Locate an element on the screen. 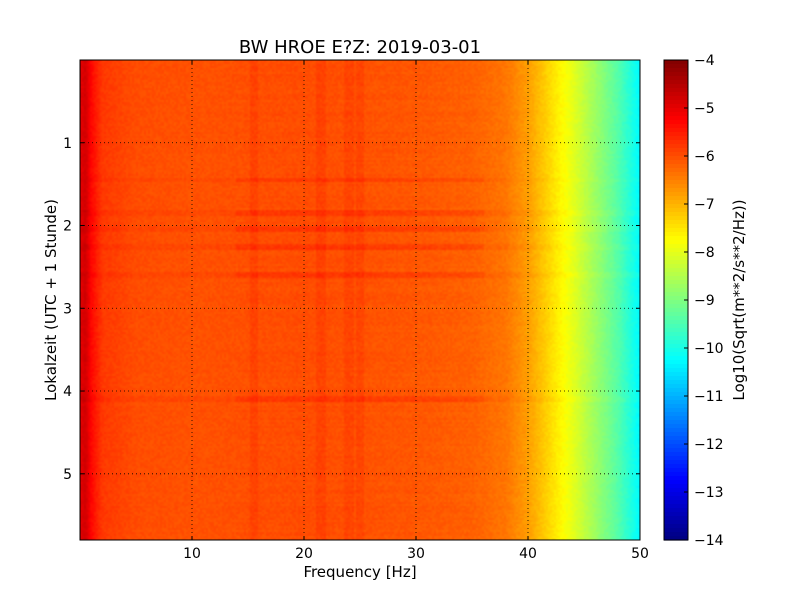 This screenshot has height=600, width=800. colorbar-tick-label: −6 is located at coordinates (704, 157).